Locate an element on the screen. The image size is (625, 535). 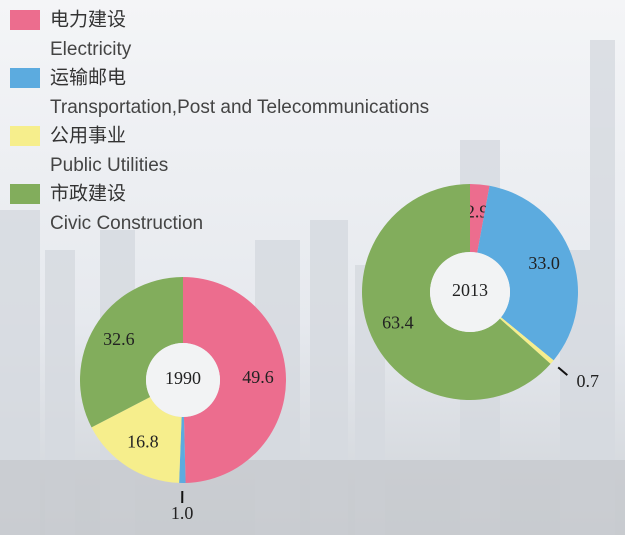
value-label: 63.4 is located at coordinates (398, 322).